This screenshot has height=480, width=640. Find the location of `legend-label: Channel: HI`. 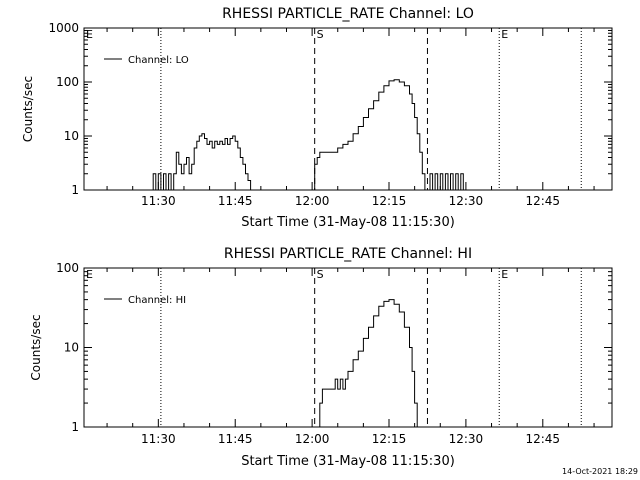

legend-label: Channel: HI is located at coordinates (157, 300).